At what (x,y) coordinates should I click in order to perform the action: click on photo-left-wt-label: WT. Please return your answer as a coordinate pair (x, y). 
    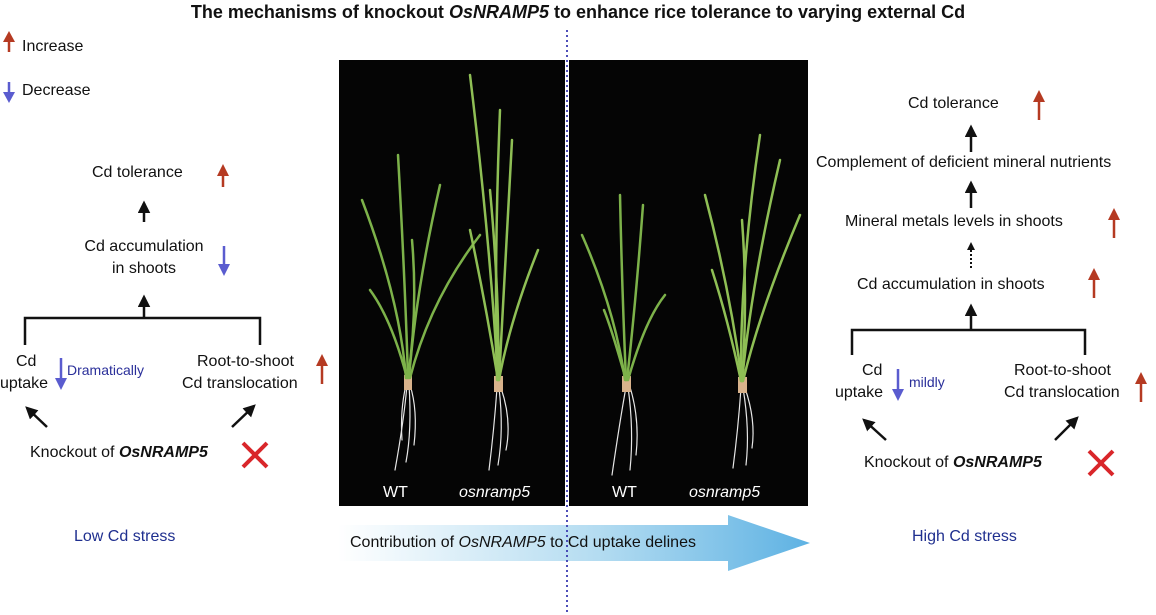
    Looking at the image, I should click on (395, 492).